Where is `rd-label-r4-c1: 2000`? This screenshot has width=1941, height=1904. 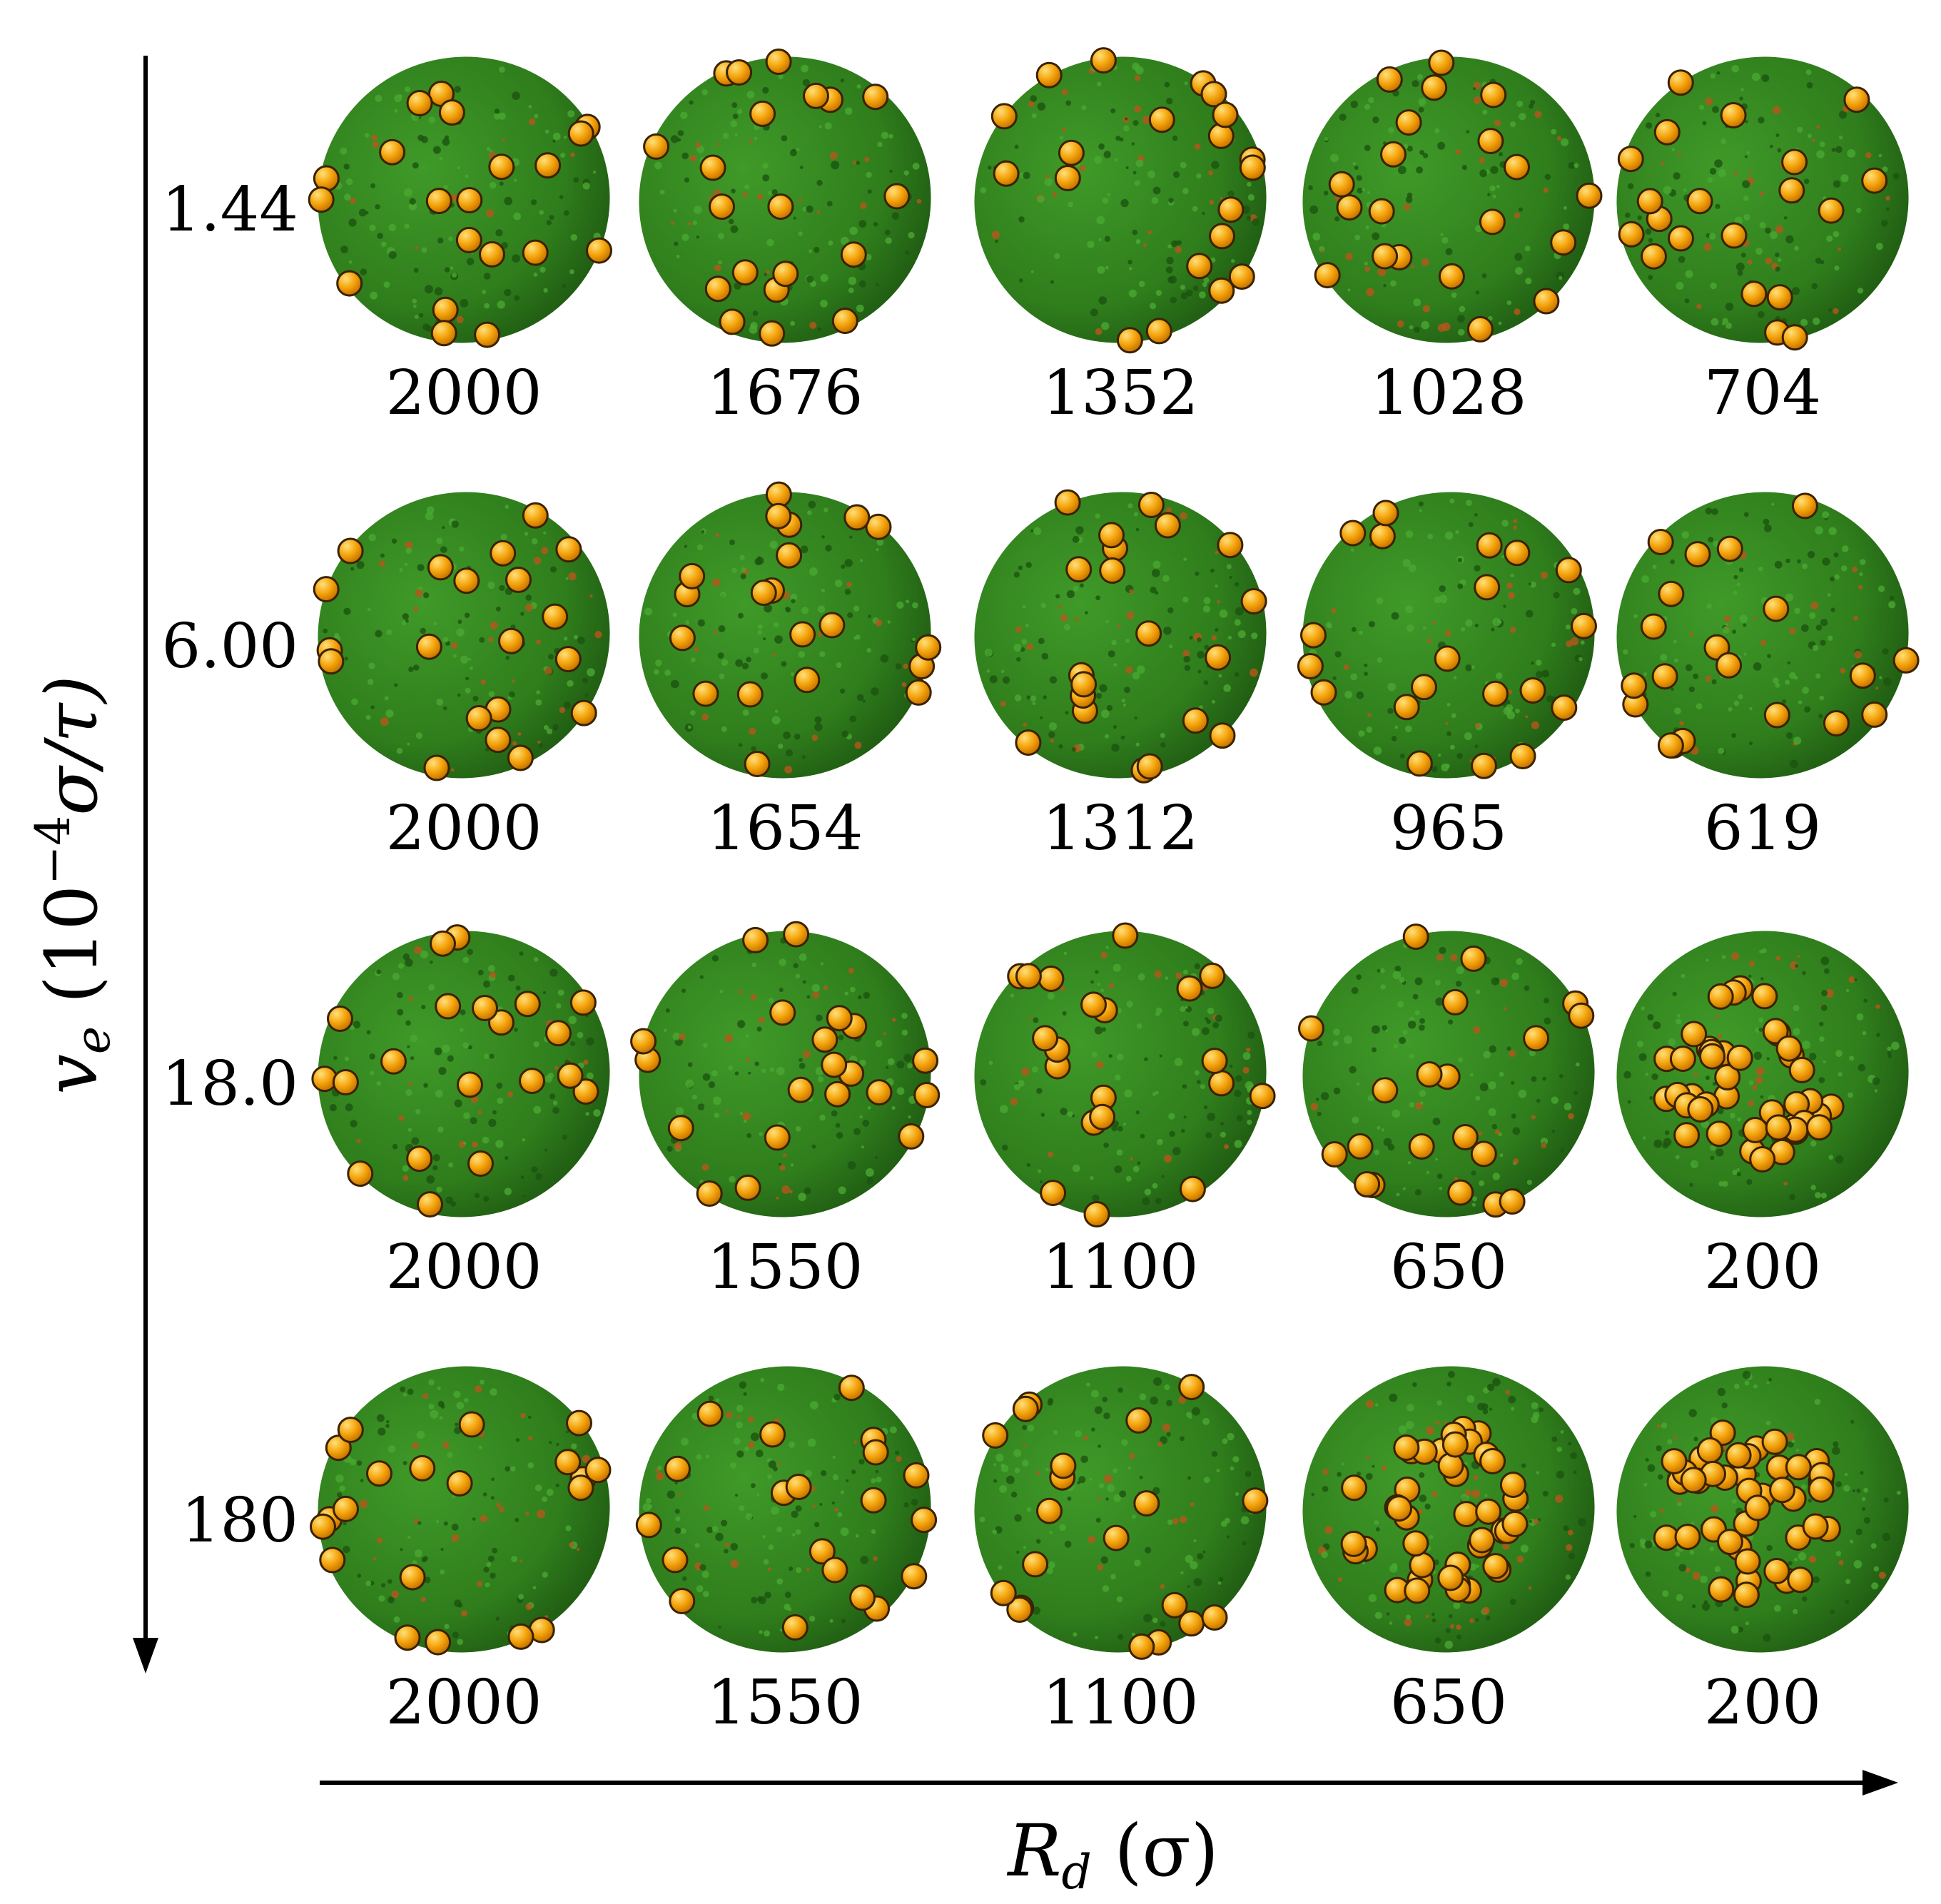 rd-label-r4-c1: 2000 is located at coordinates (464, 1702).